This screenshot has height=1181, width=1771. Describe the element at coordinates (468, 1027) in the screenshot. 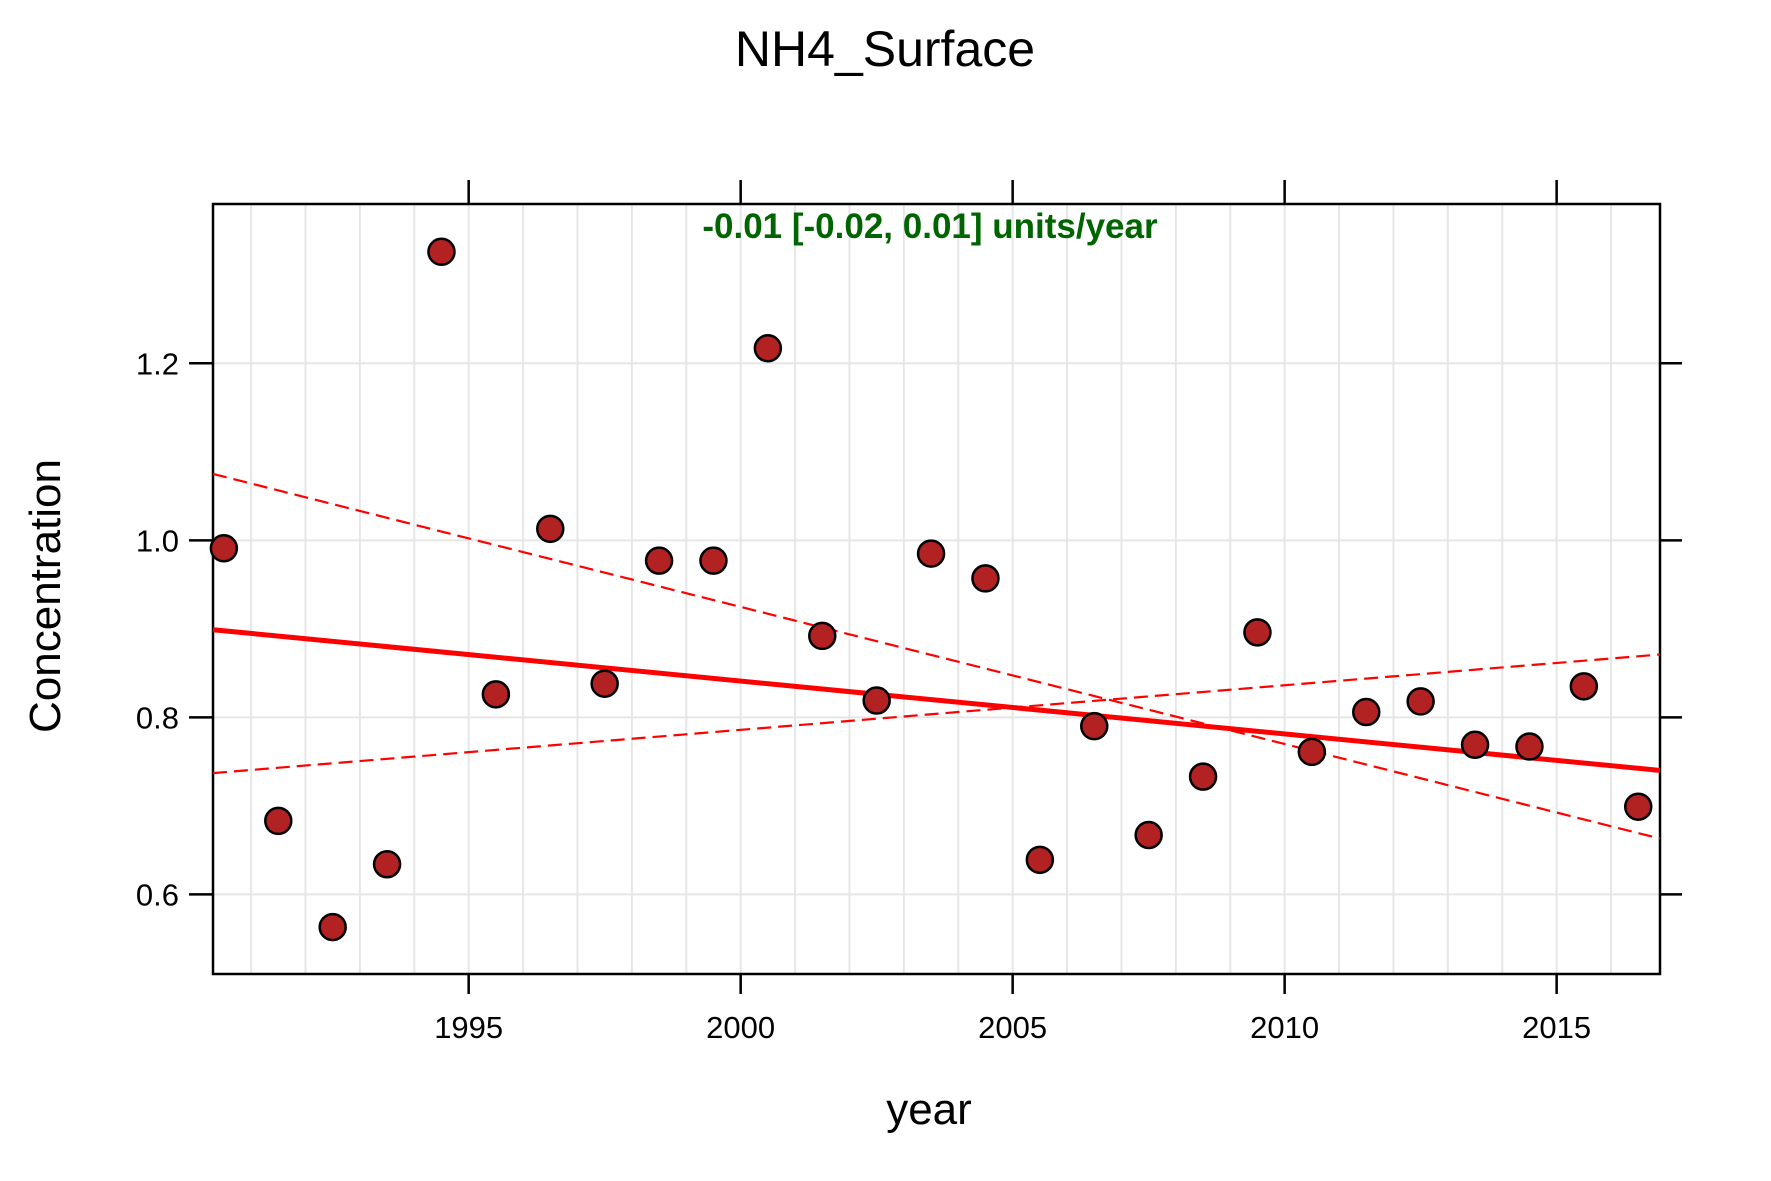

I see `x-tick-label: 1995` at that location.